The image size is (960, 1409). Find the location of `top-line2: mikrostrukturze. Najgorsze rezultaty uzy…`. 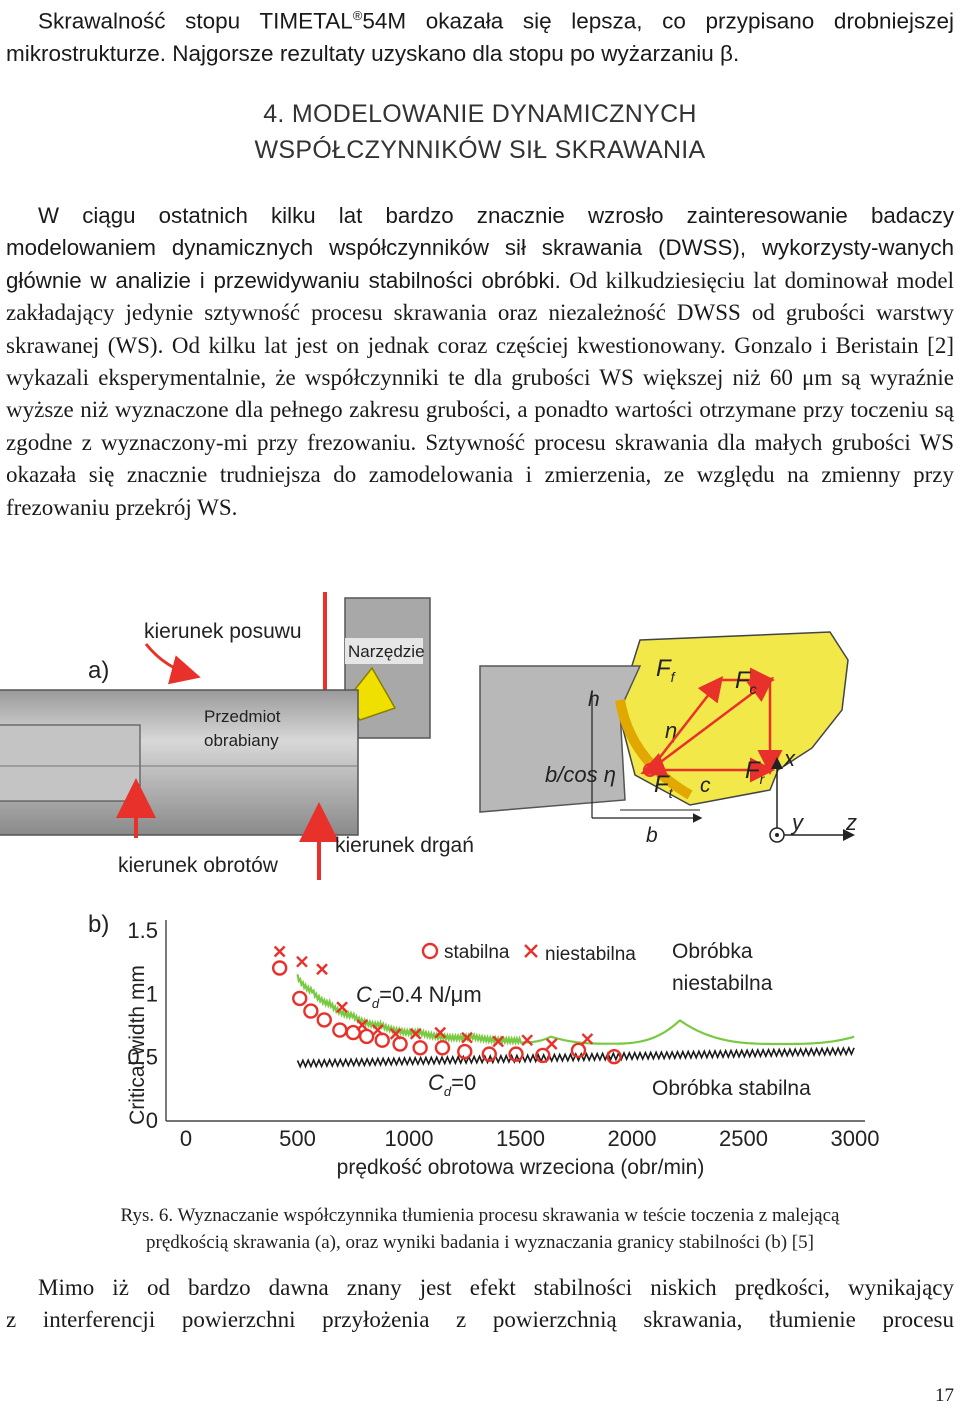

top-line2: mikrostrukturze. Najgorsze rezultaty uzy… is located at coordinates (373, 53).